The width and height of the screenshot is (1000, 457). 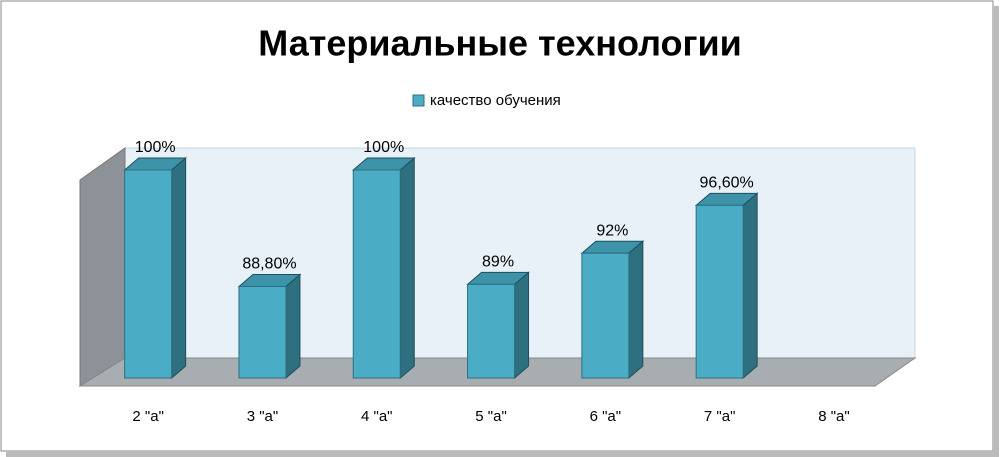 I want to click on x-tick-label: 7 "а", so click(x=720, y=416).